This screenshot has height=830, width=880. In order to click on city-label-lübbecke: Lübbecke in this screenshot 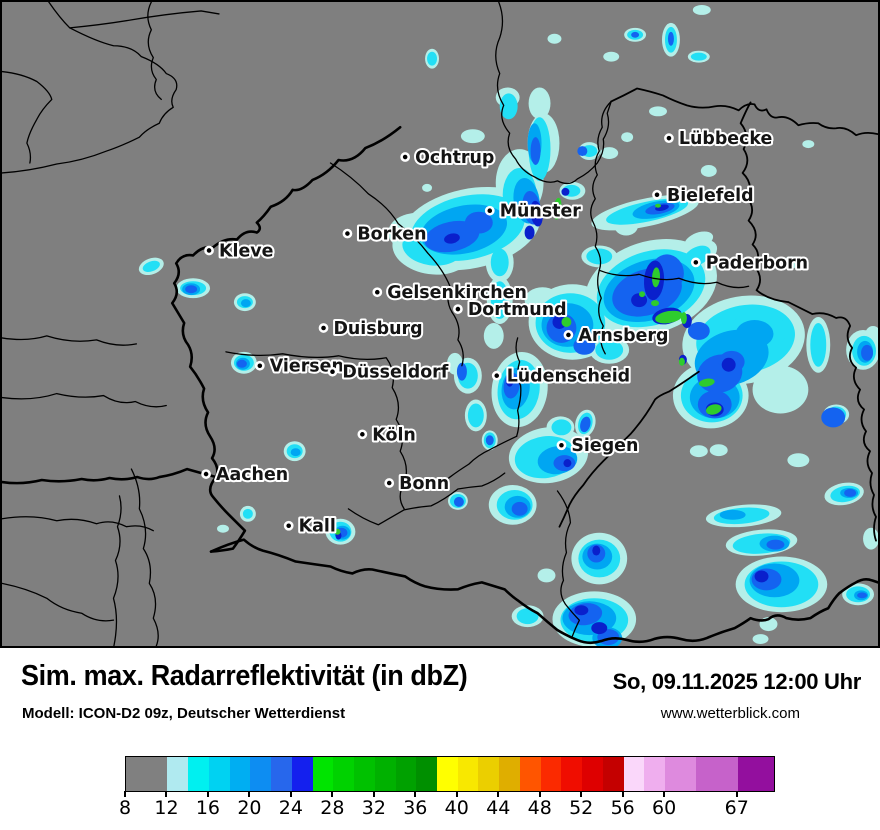, I will do `click(725, 139)`.